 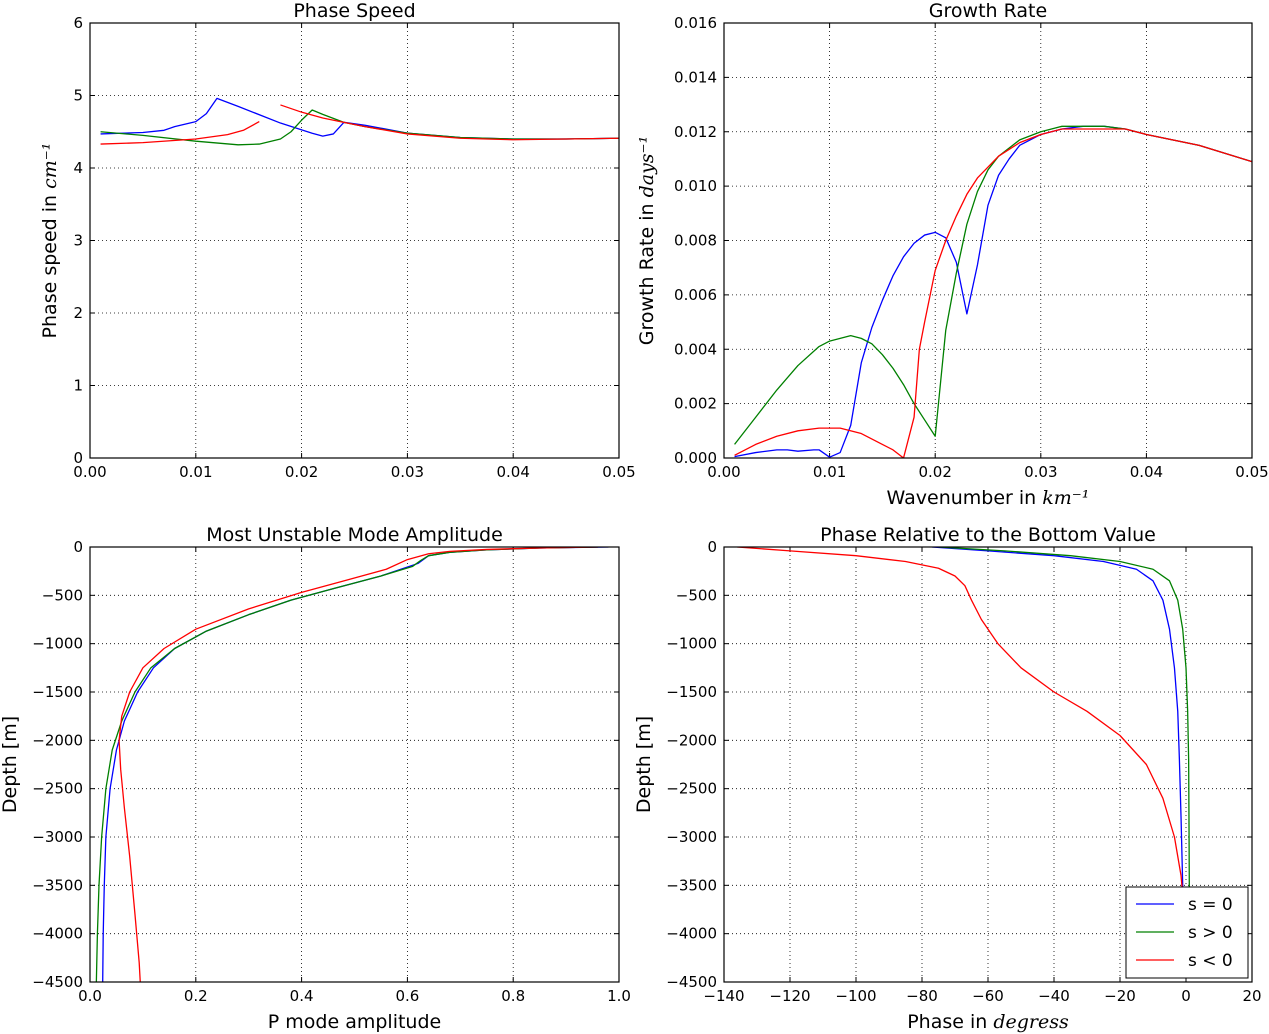 I want to click on y-tick-label: 0.000, so click(x=695, y=458).